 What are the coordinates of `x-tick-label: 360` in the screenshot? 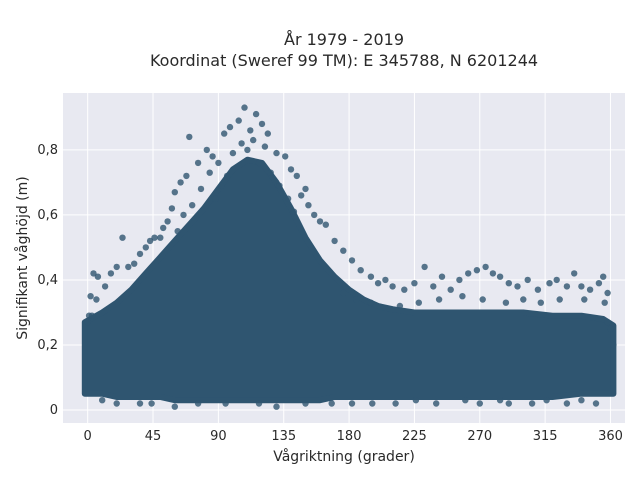 It's located at (610, 436).